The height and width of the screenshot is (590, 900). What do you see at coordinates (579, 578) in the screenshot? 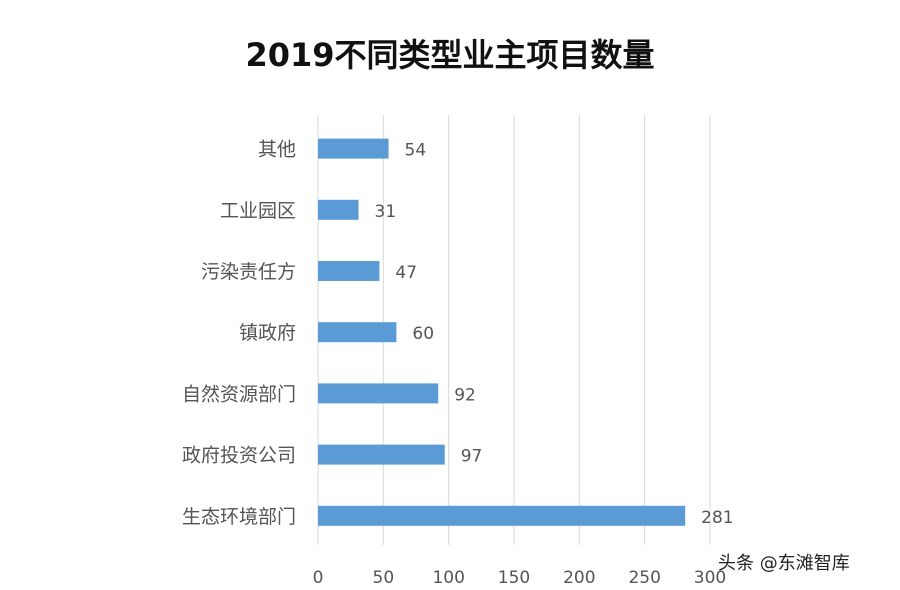
I see `x-tick-label: 200` at bounding box center [579, 578].